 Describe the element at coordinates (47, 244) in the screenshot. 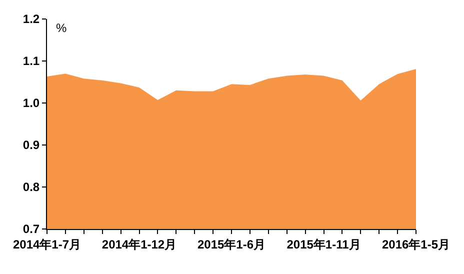

I see `x-tick-label: 2014年1-7月` at that location.